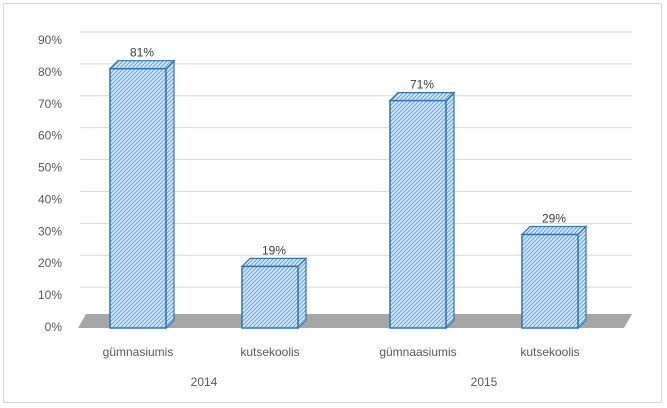 The width and height of the screenshot is (667, 408). I want to click on y-tick-label: 40%, so click(50, 199).